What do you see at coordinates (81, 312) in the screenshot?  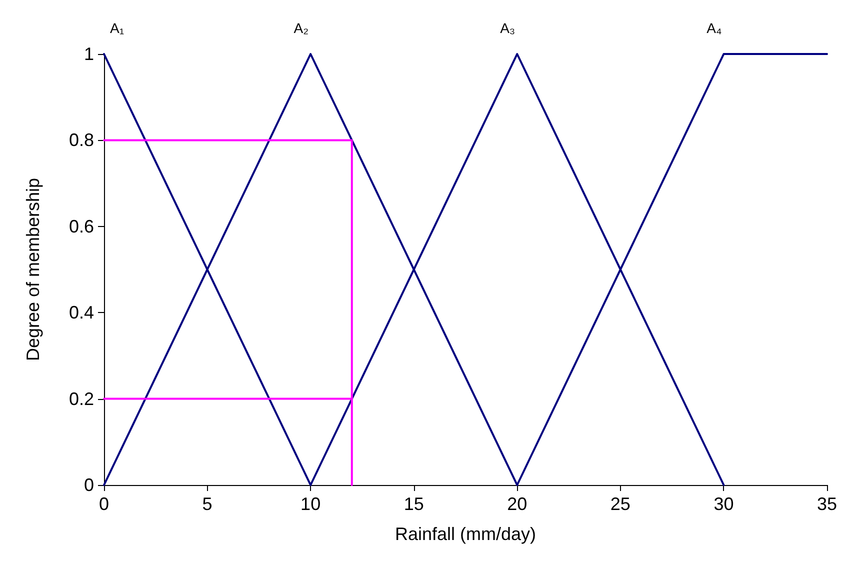 I see `y-tick-label: 0.4` at bounding box center [81, 312].